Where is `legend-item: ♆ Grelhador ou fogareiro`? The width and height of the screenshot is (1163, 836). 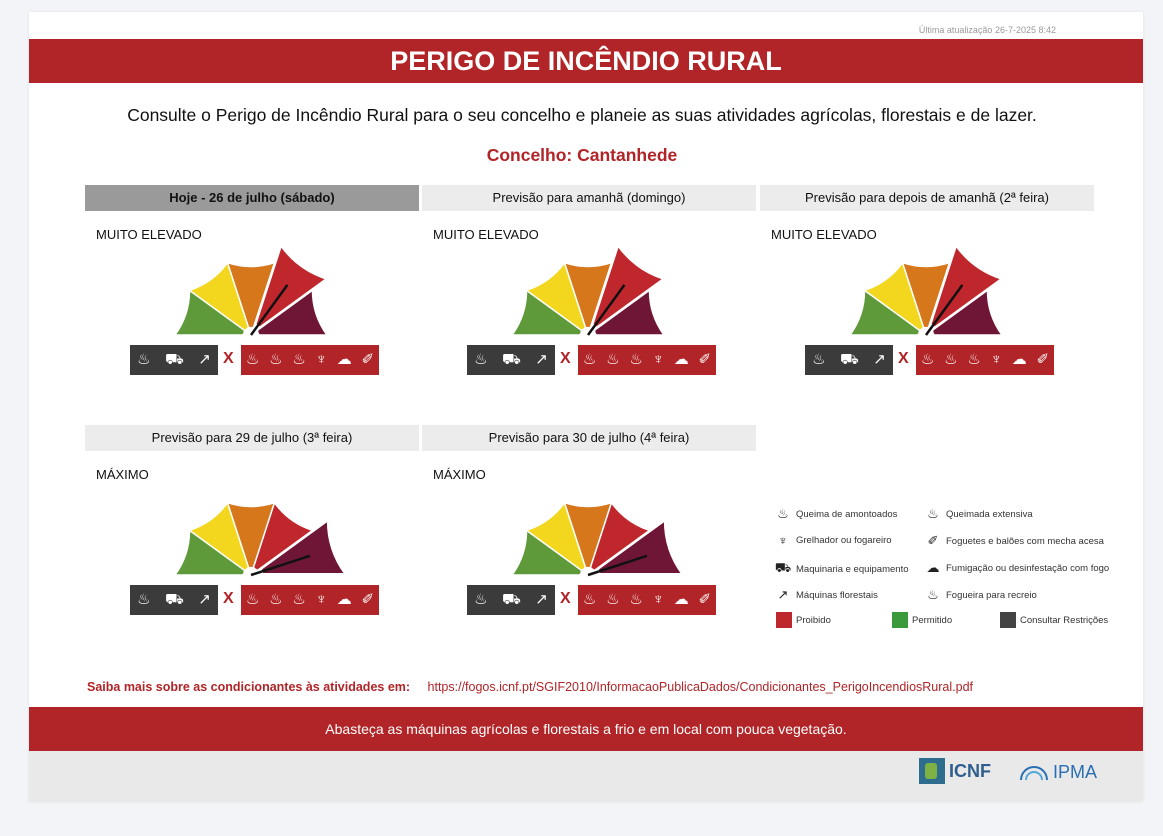 legend-item: ♆ Grelhador ou fogareiro is located at coordinates (833, 540).